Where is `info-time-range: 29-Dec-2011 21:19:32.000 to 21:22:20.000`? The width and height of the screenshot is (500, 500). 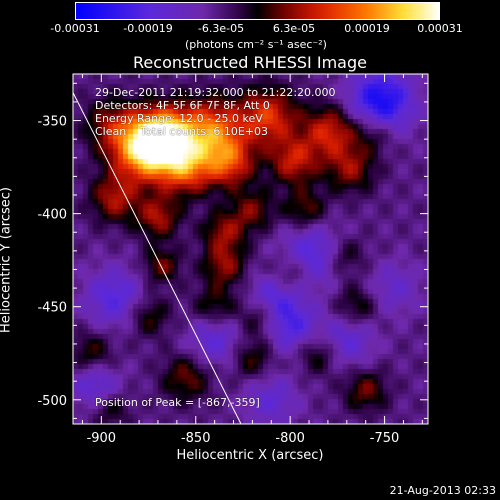
info-time-range: 29-Dec-2011 21:19:32.000 to 21:22:20.000 is located at coordinates (215, 92).